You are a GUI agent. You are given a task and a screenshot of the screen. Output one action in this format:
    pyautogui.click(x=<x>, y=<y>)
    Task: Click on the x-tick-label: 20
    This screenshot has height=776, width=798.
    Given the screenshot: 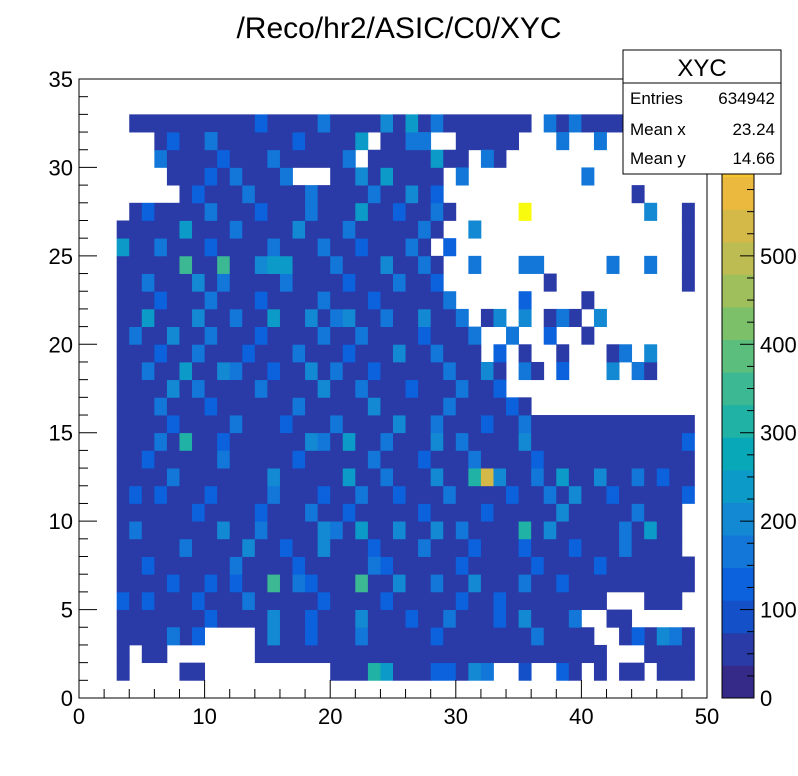 What is the action you would take?
    pyautogui.click(x=330, y=716)
    